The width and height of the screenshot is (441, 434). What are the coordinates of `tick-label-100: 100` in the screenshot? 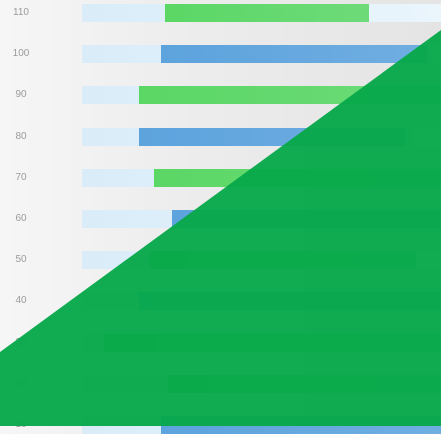 It's located at (21, 54).